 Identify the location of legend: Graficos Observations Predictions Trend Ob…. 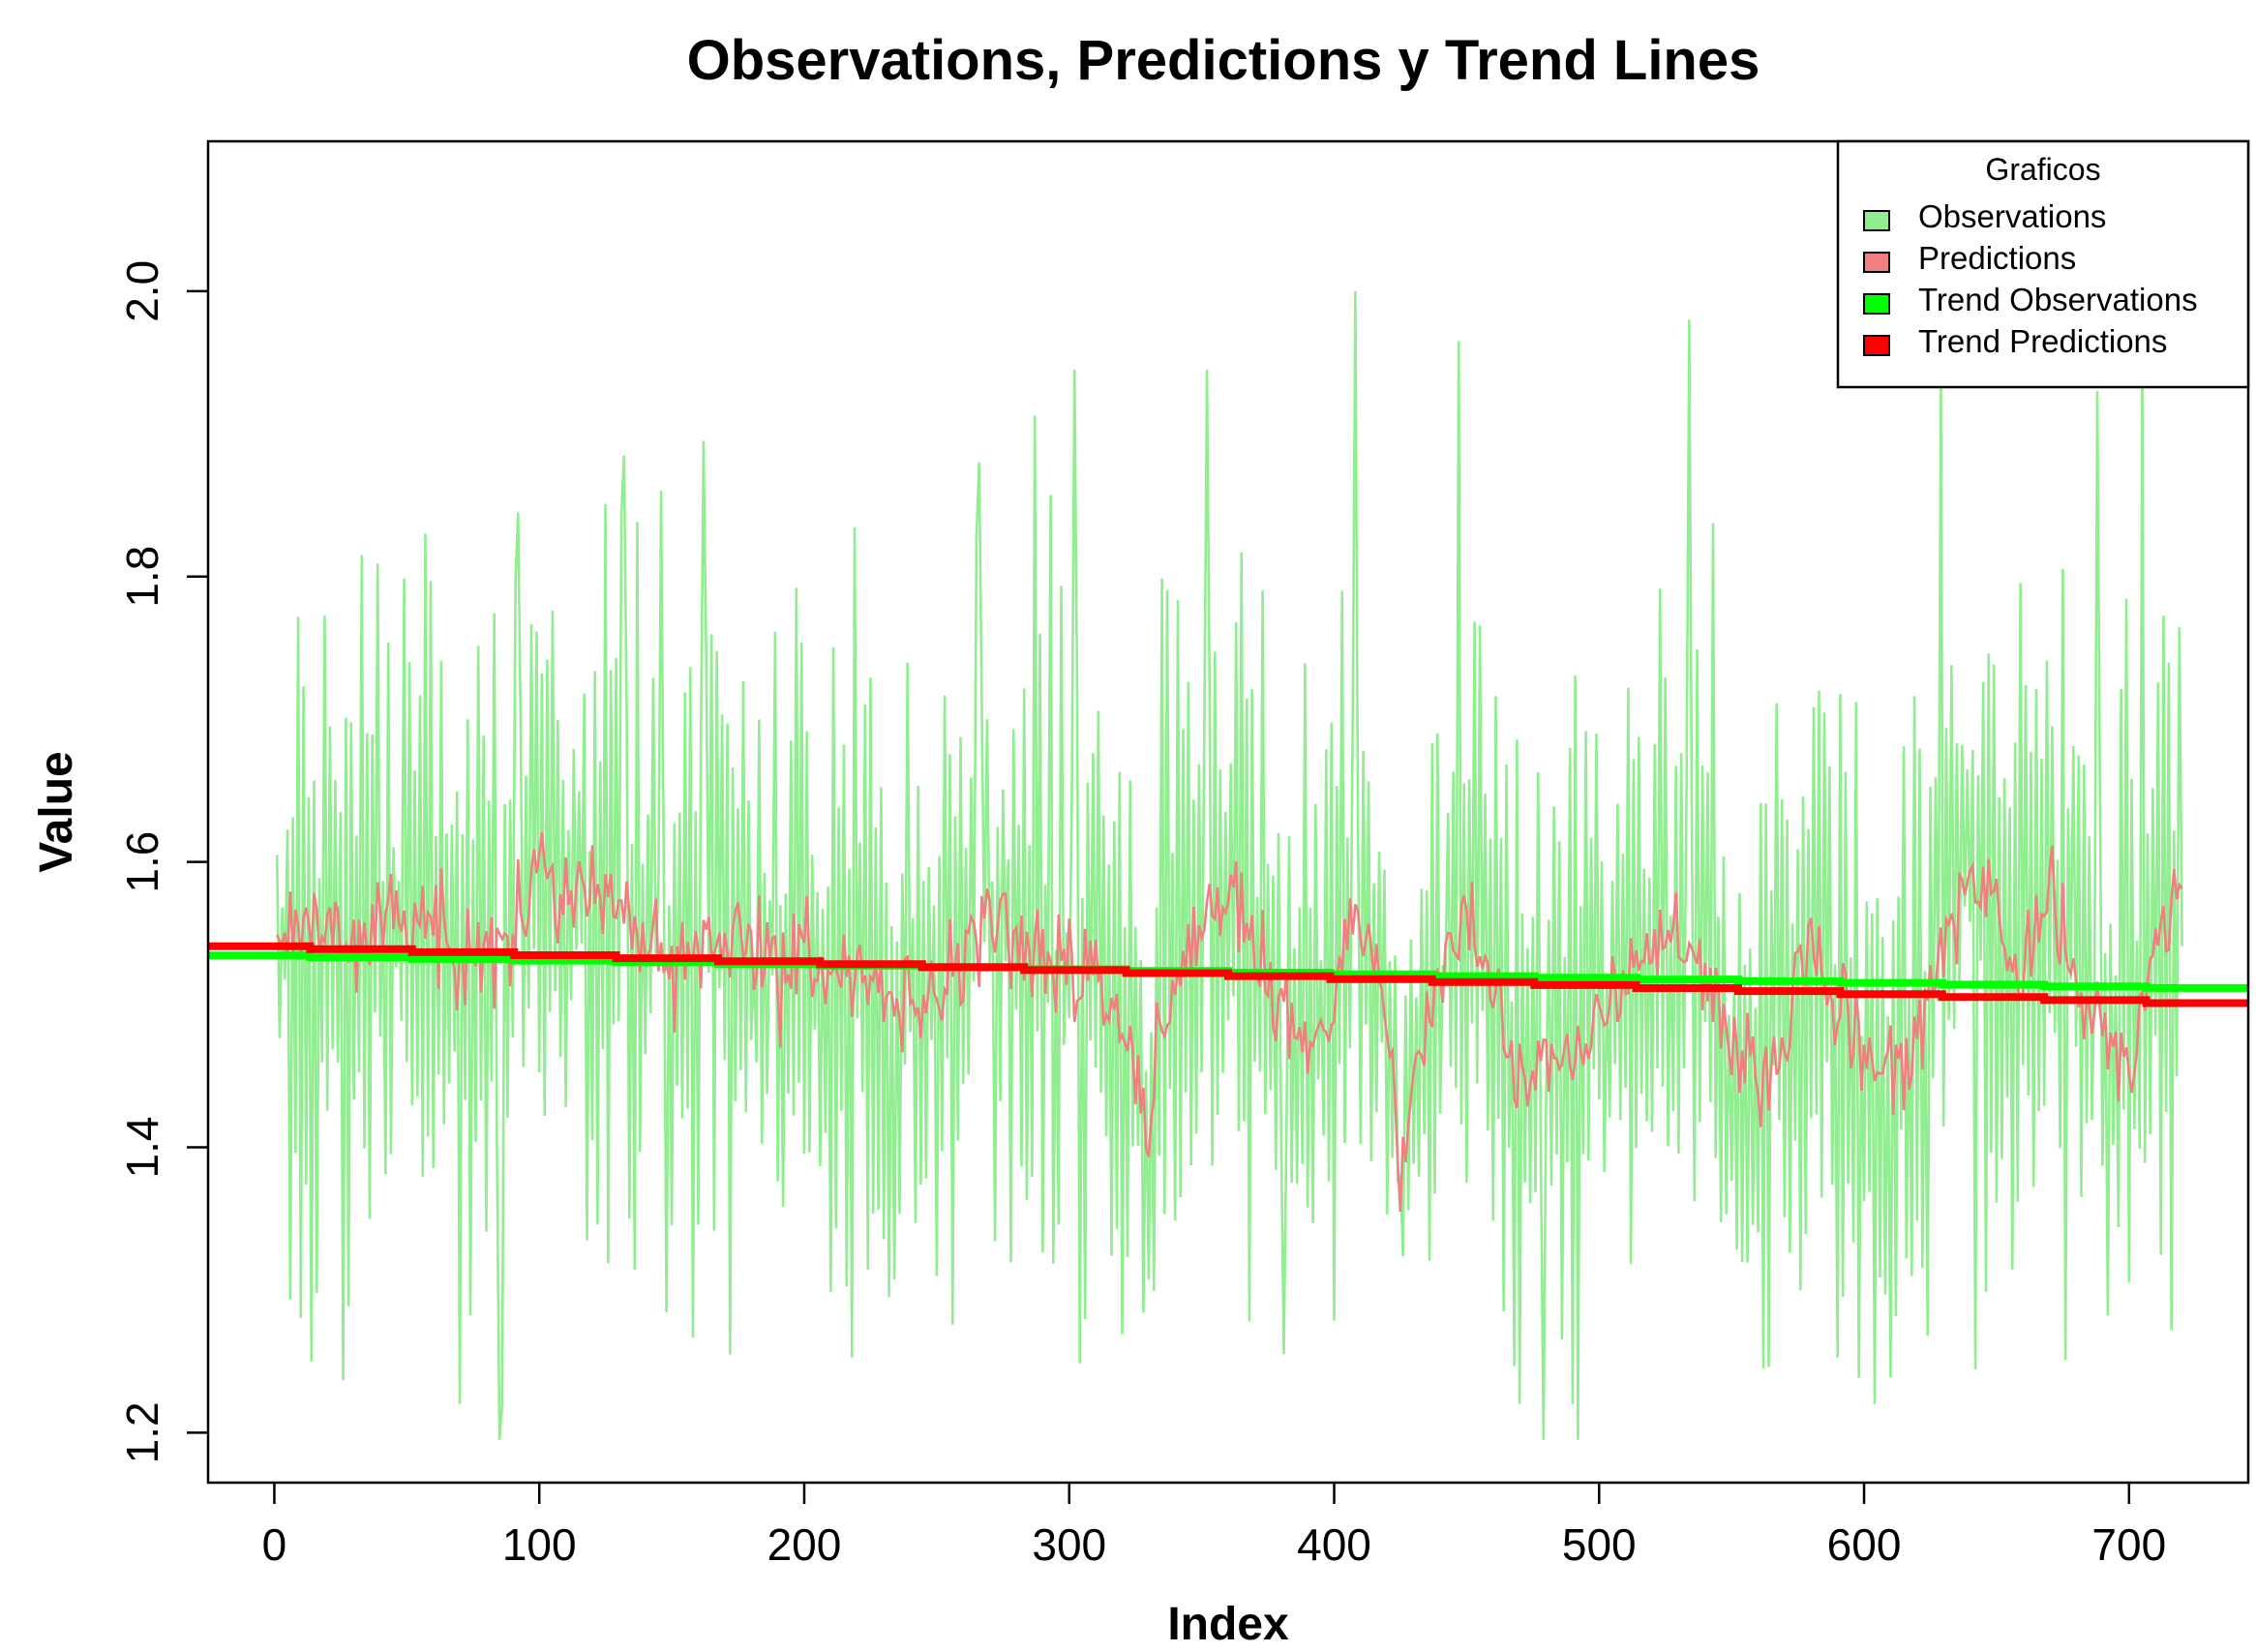
(2043, 264).